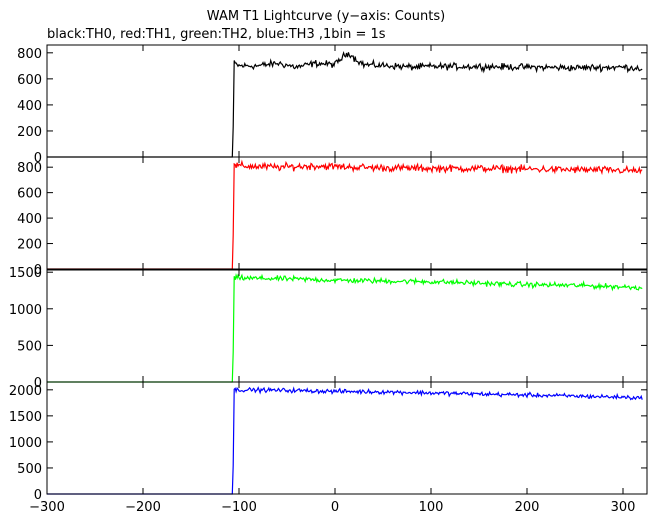  What do you see at coordinates (29, 106) in the screenshot?
I see `y-tick-label-TH0: 400` at bounding box center [29, 106].